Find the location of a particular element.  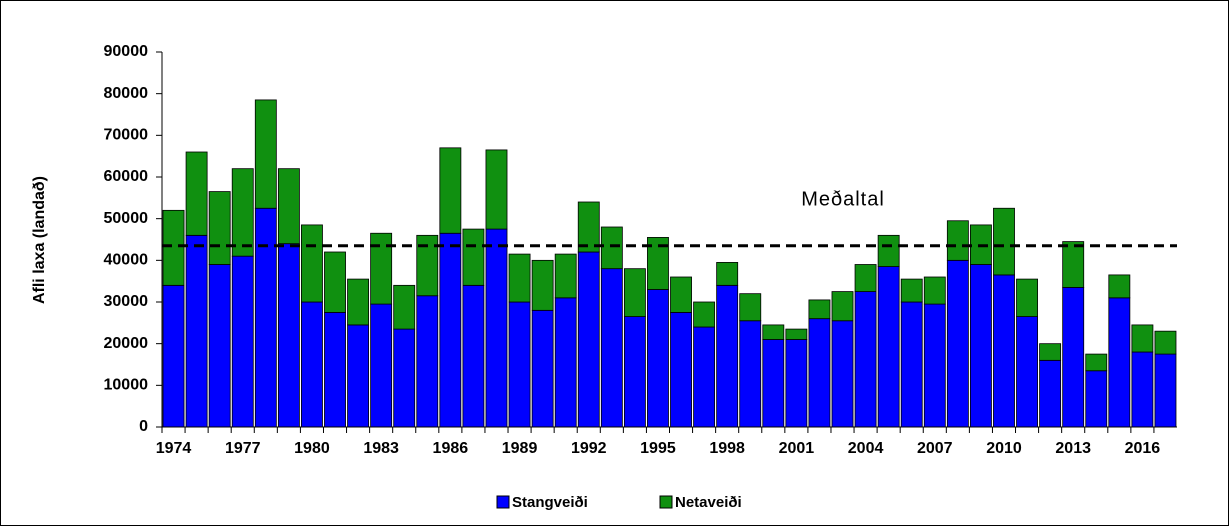

x-tick-label: 1986 is located at coordinates (451, 448).